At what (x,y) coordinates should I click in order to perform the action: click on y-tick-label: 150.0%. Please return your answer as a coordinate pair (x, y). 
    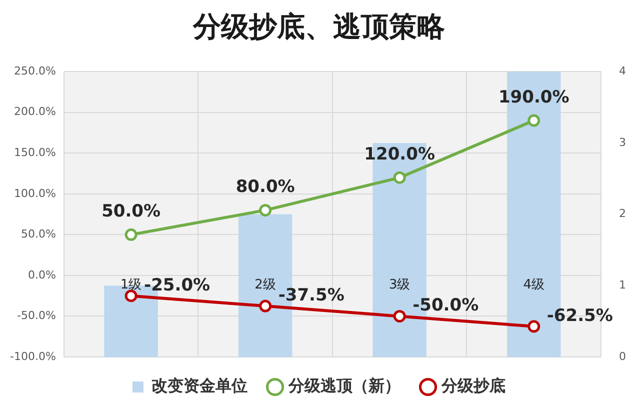
    Looking at the image, I should click on (35, 152).